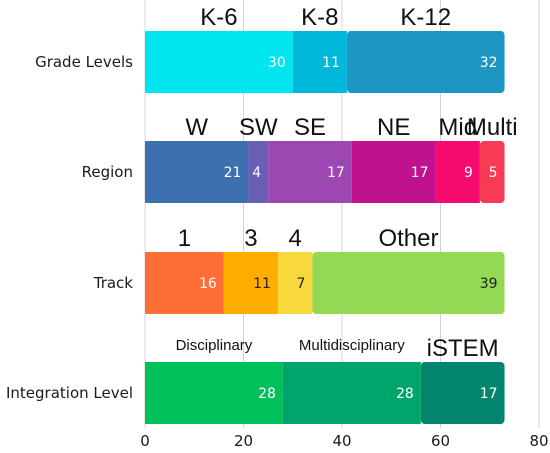  I want to click on segment-label: 3, so click(250, 238).